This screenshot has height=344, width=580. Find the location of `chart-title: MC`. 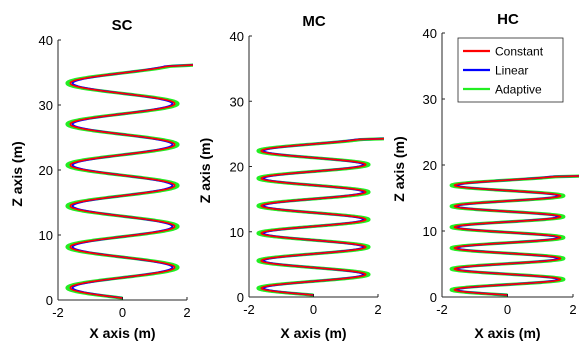

chart-title: MC is located at coordinates (313, 21).